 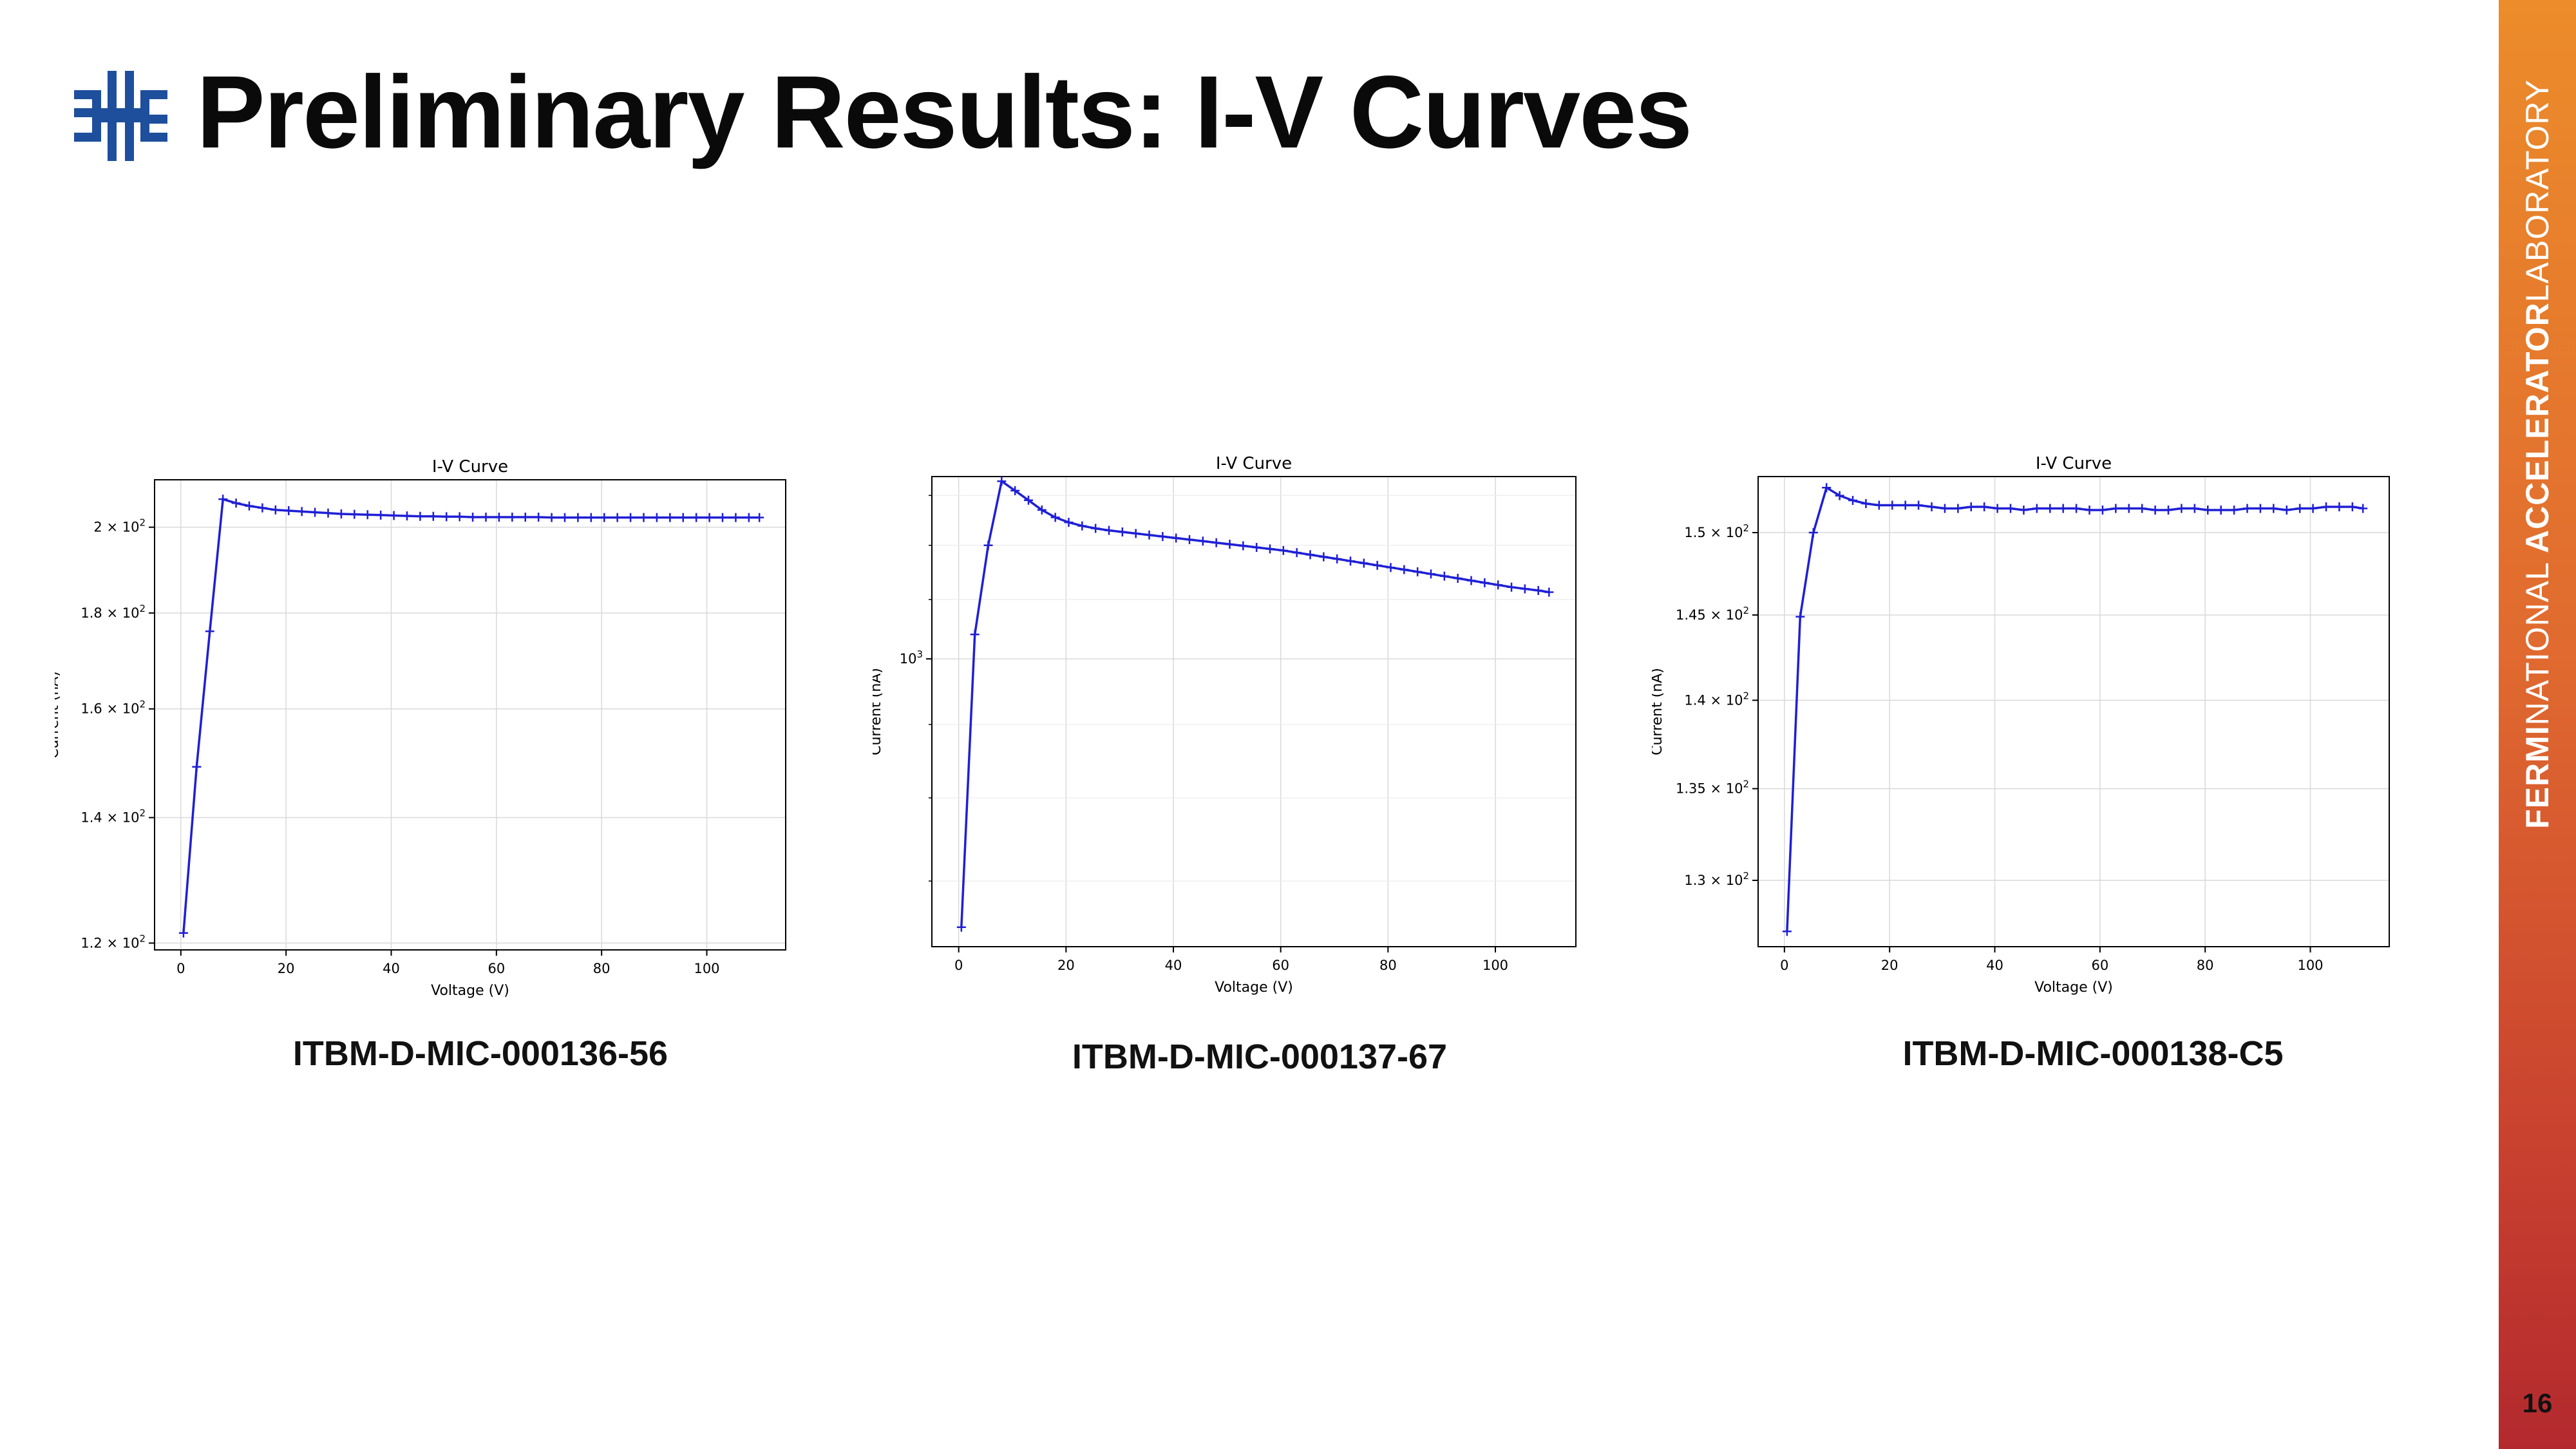 I want to click on x-tick-label: 80, so click(x=602, y=969).